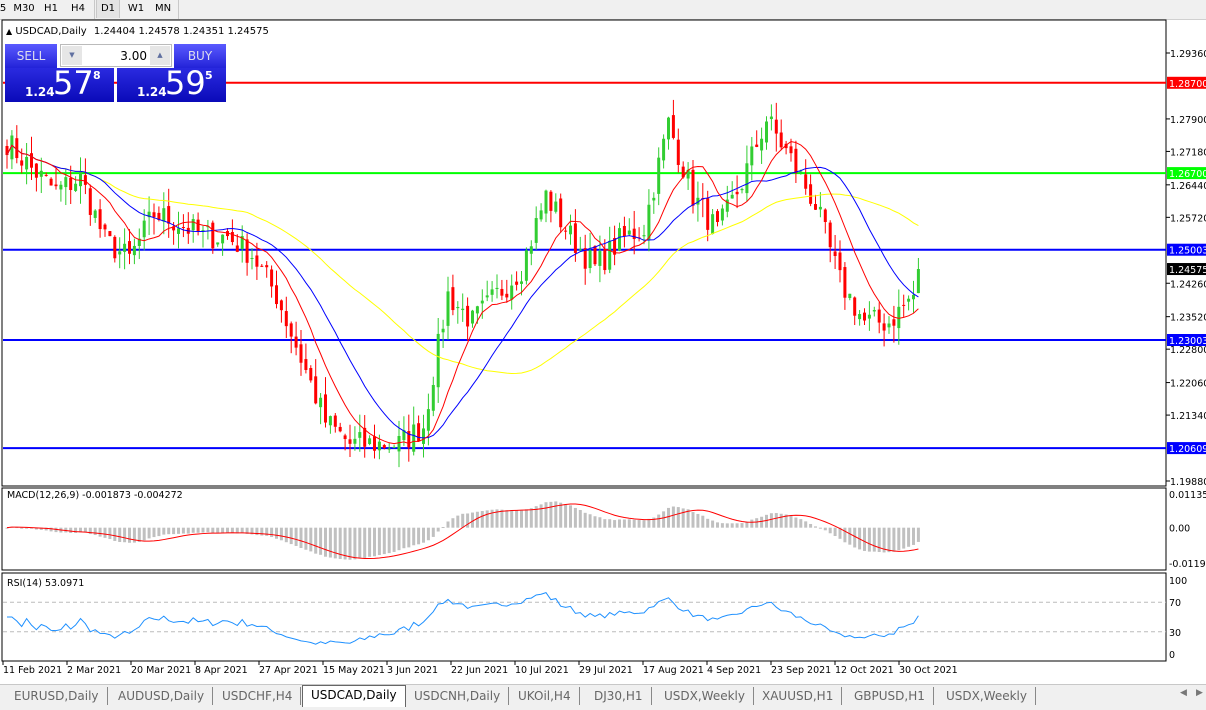 This screenshot has width=1206, height=710. I want to click on collapse-triangle-icon: ▲, so click(9, 31).